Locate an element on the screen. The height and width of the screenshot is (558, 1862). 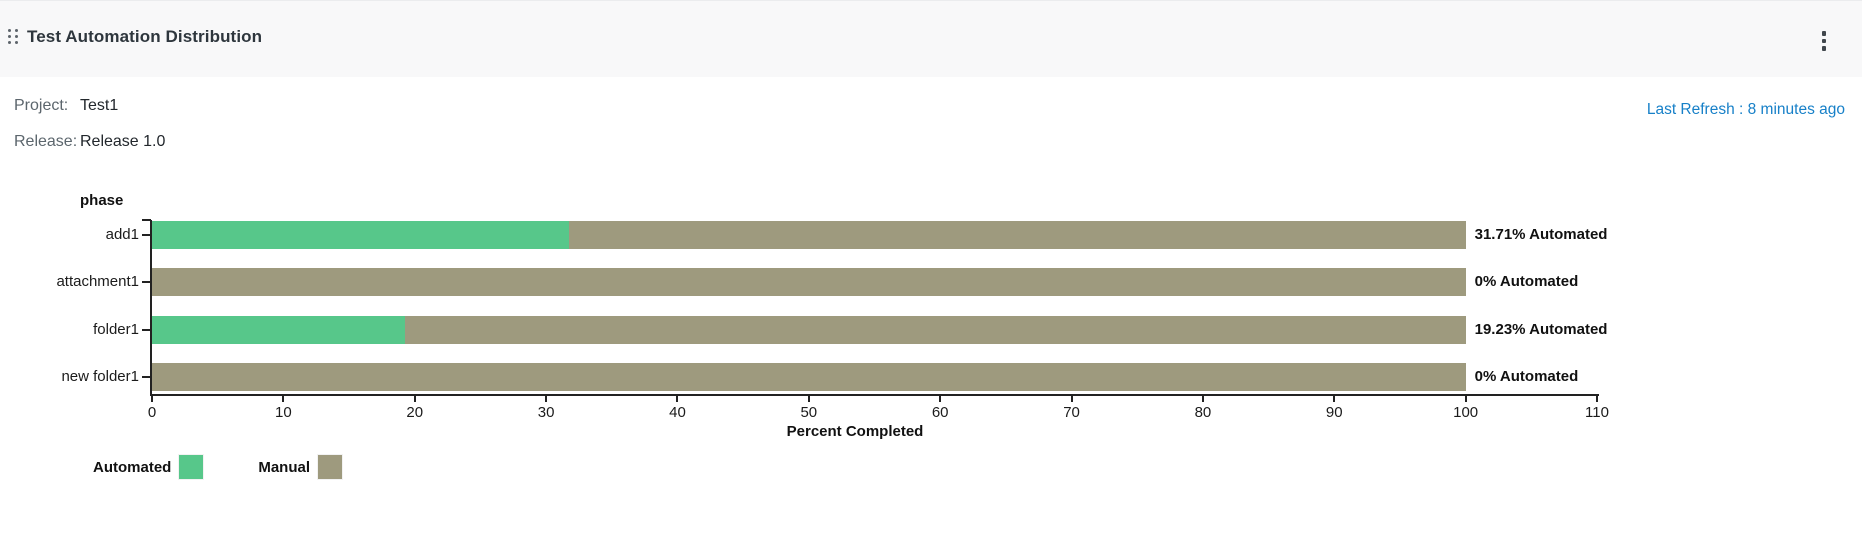
x-tick-label: 110 is located at coordinates (1597, 412).